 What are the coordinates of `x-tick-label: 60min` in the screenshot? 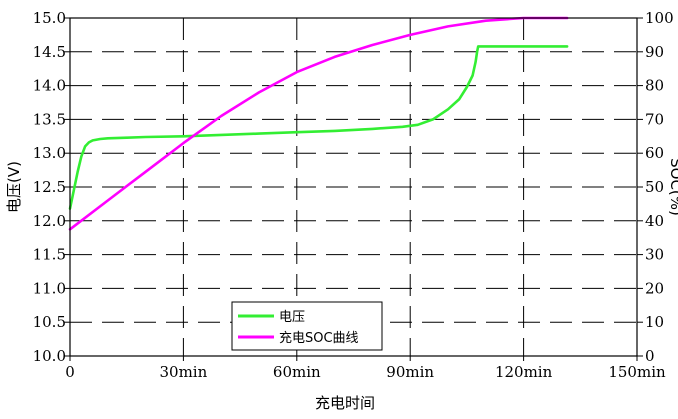 It's located at (297, 372).